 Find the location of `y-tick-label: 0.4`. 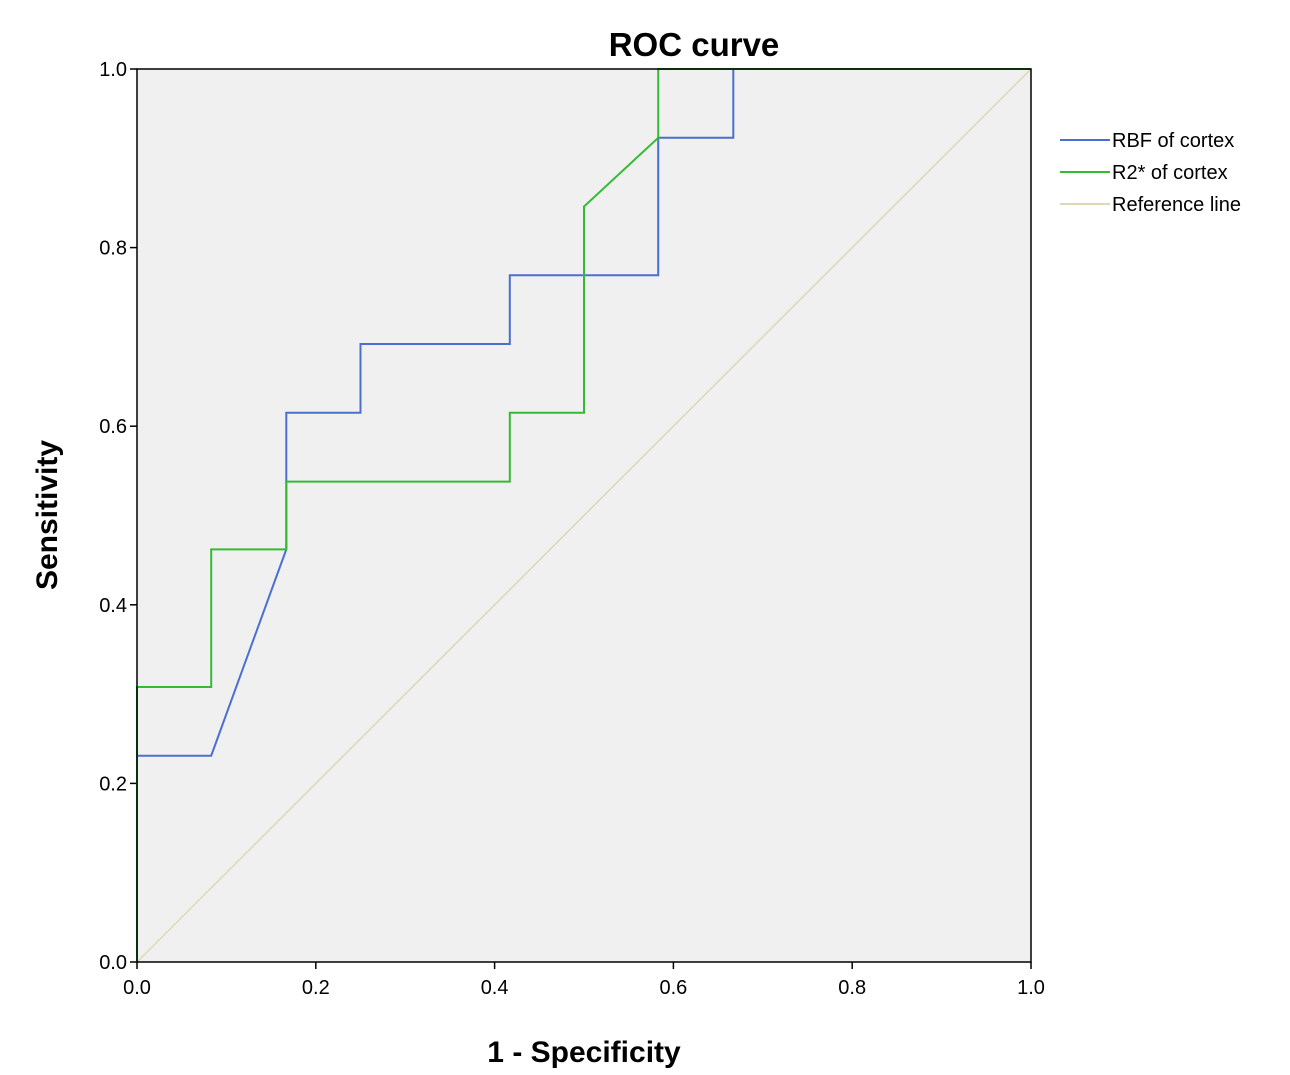

y-tick-label: 0.4 is located at coordinates (113, 606).